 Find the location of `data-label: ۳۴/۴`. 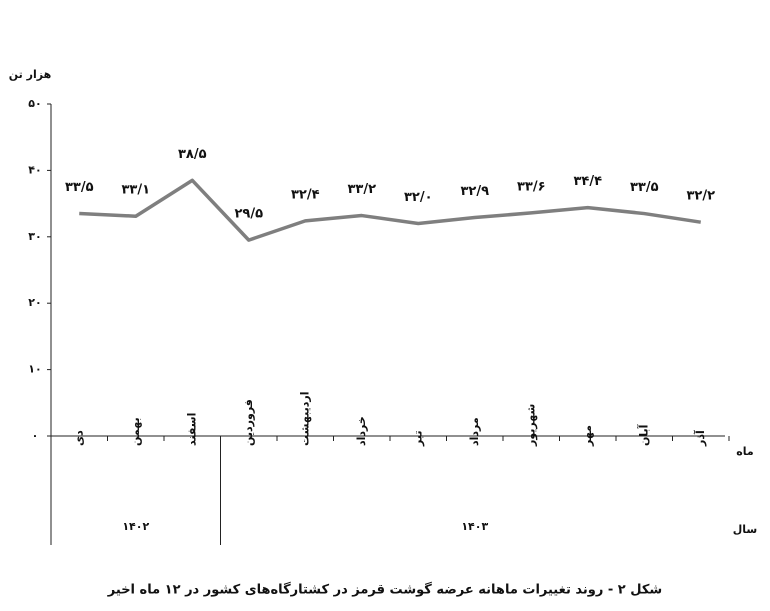

data-label: ۳۴/۴ is located at coordinates (587, 181).